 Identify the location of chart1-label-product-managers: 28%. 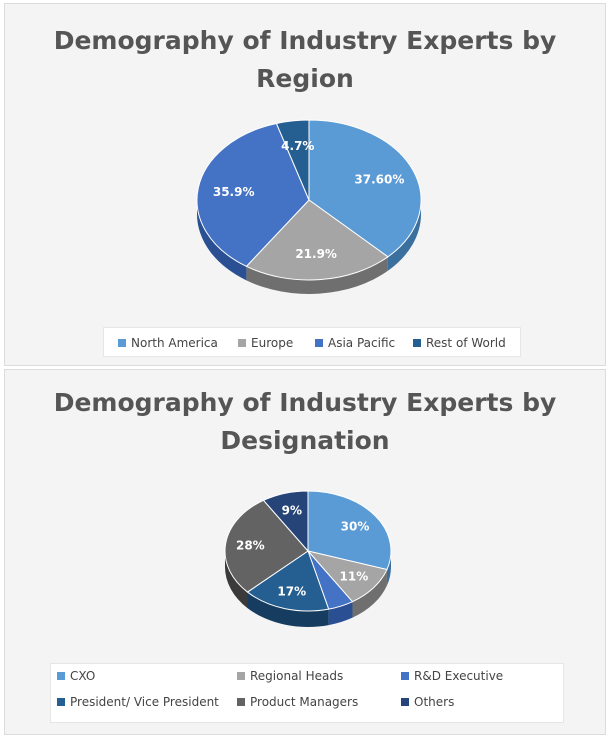
(250, 546).